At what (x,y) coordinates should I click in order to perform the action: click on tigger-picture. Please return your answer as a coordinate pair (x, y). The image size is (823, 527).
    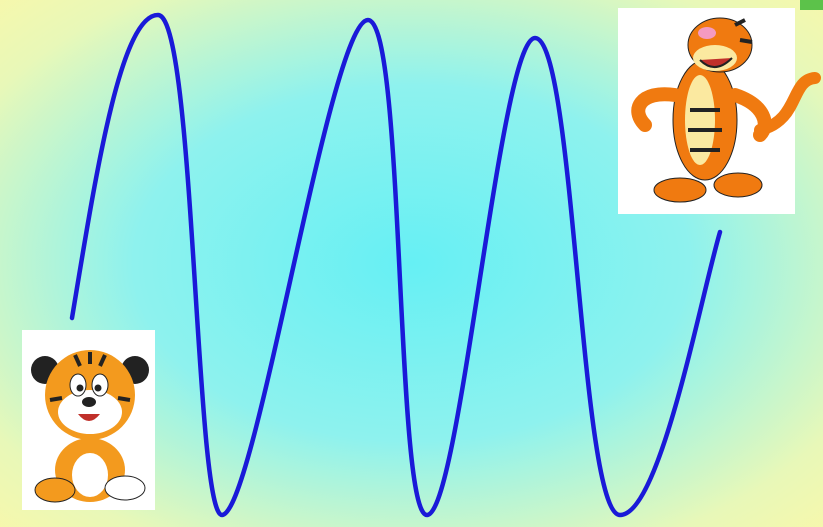
    Looking at the image, I should click on (719, 111).